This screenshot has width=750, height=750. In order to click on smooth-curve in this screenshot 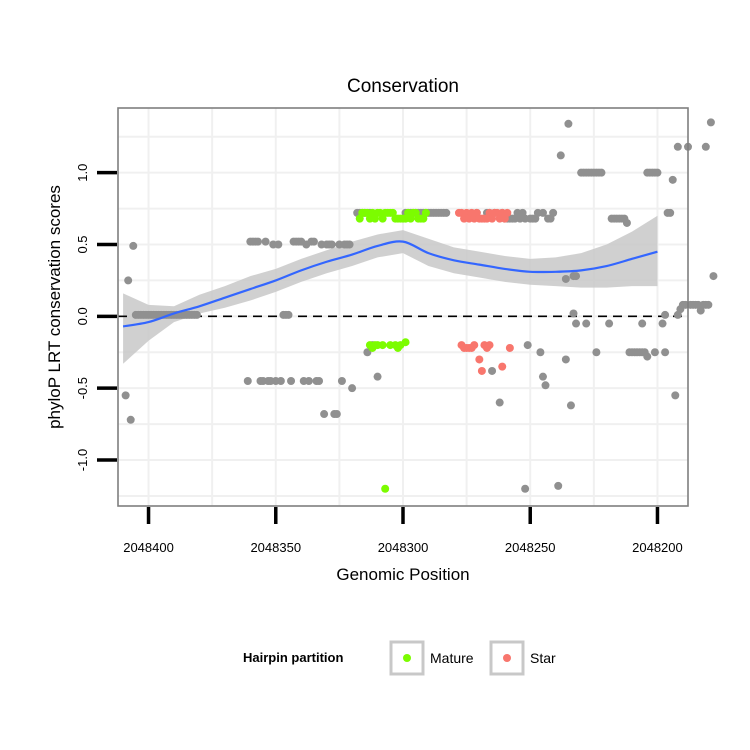, I will do `click(390, 284)`.